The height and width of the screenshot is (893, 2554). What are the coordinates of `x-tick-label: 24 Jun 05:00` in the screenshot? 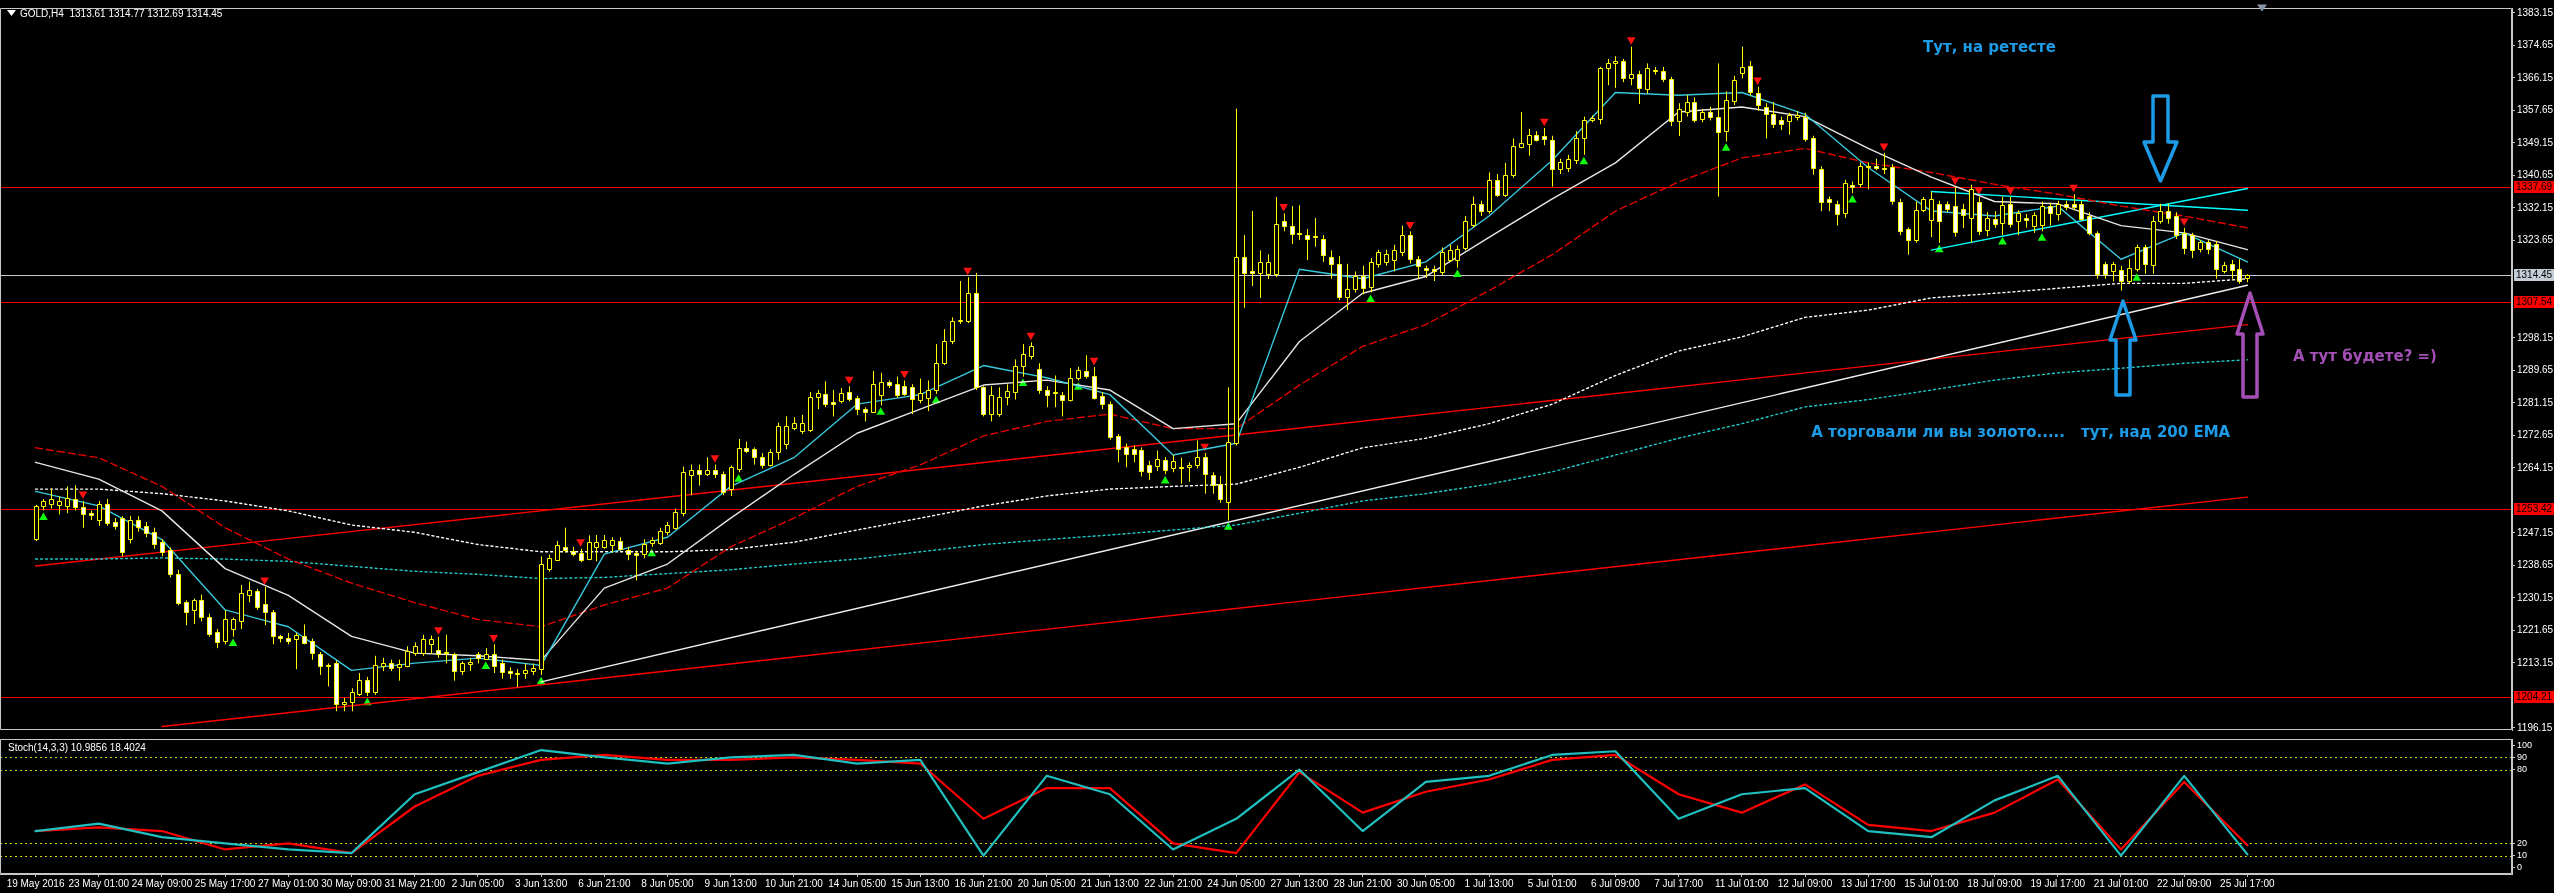 It's located at (1236, 883).